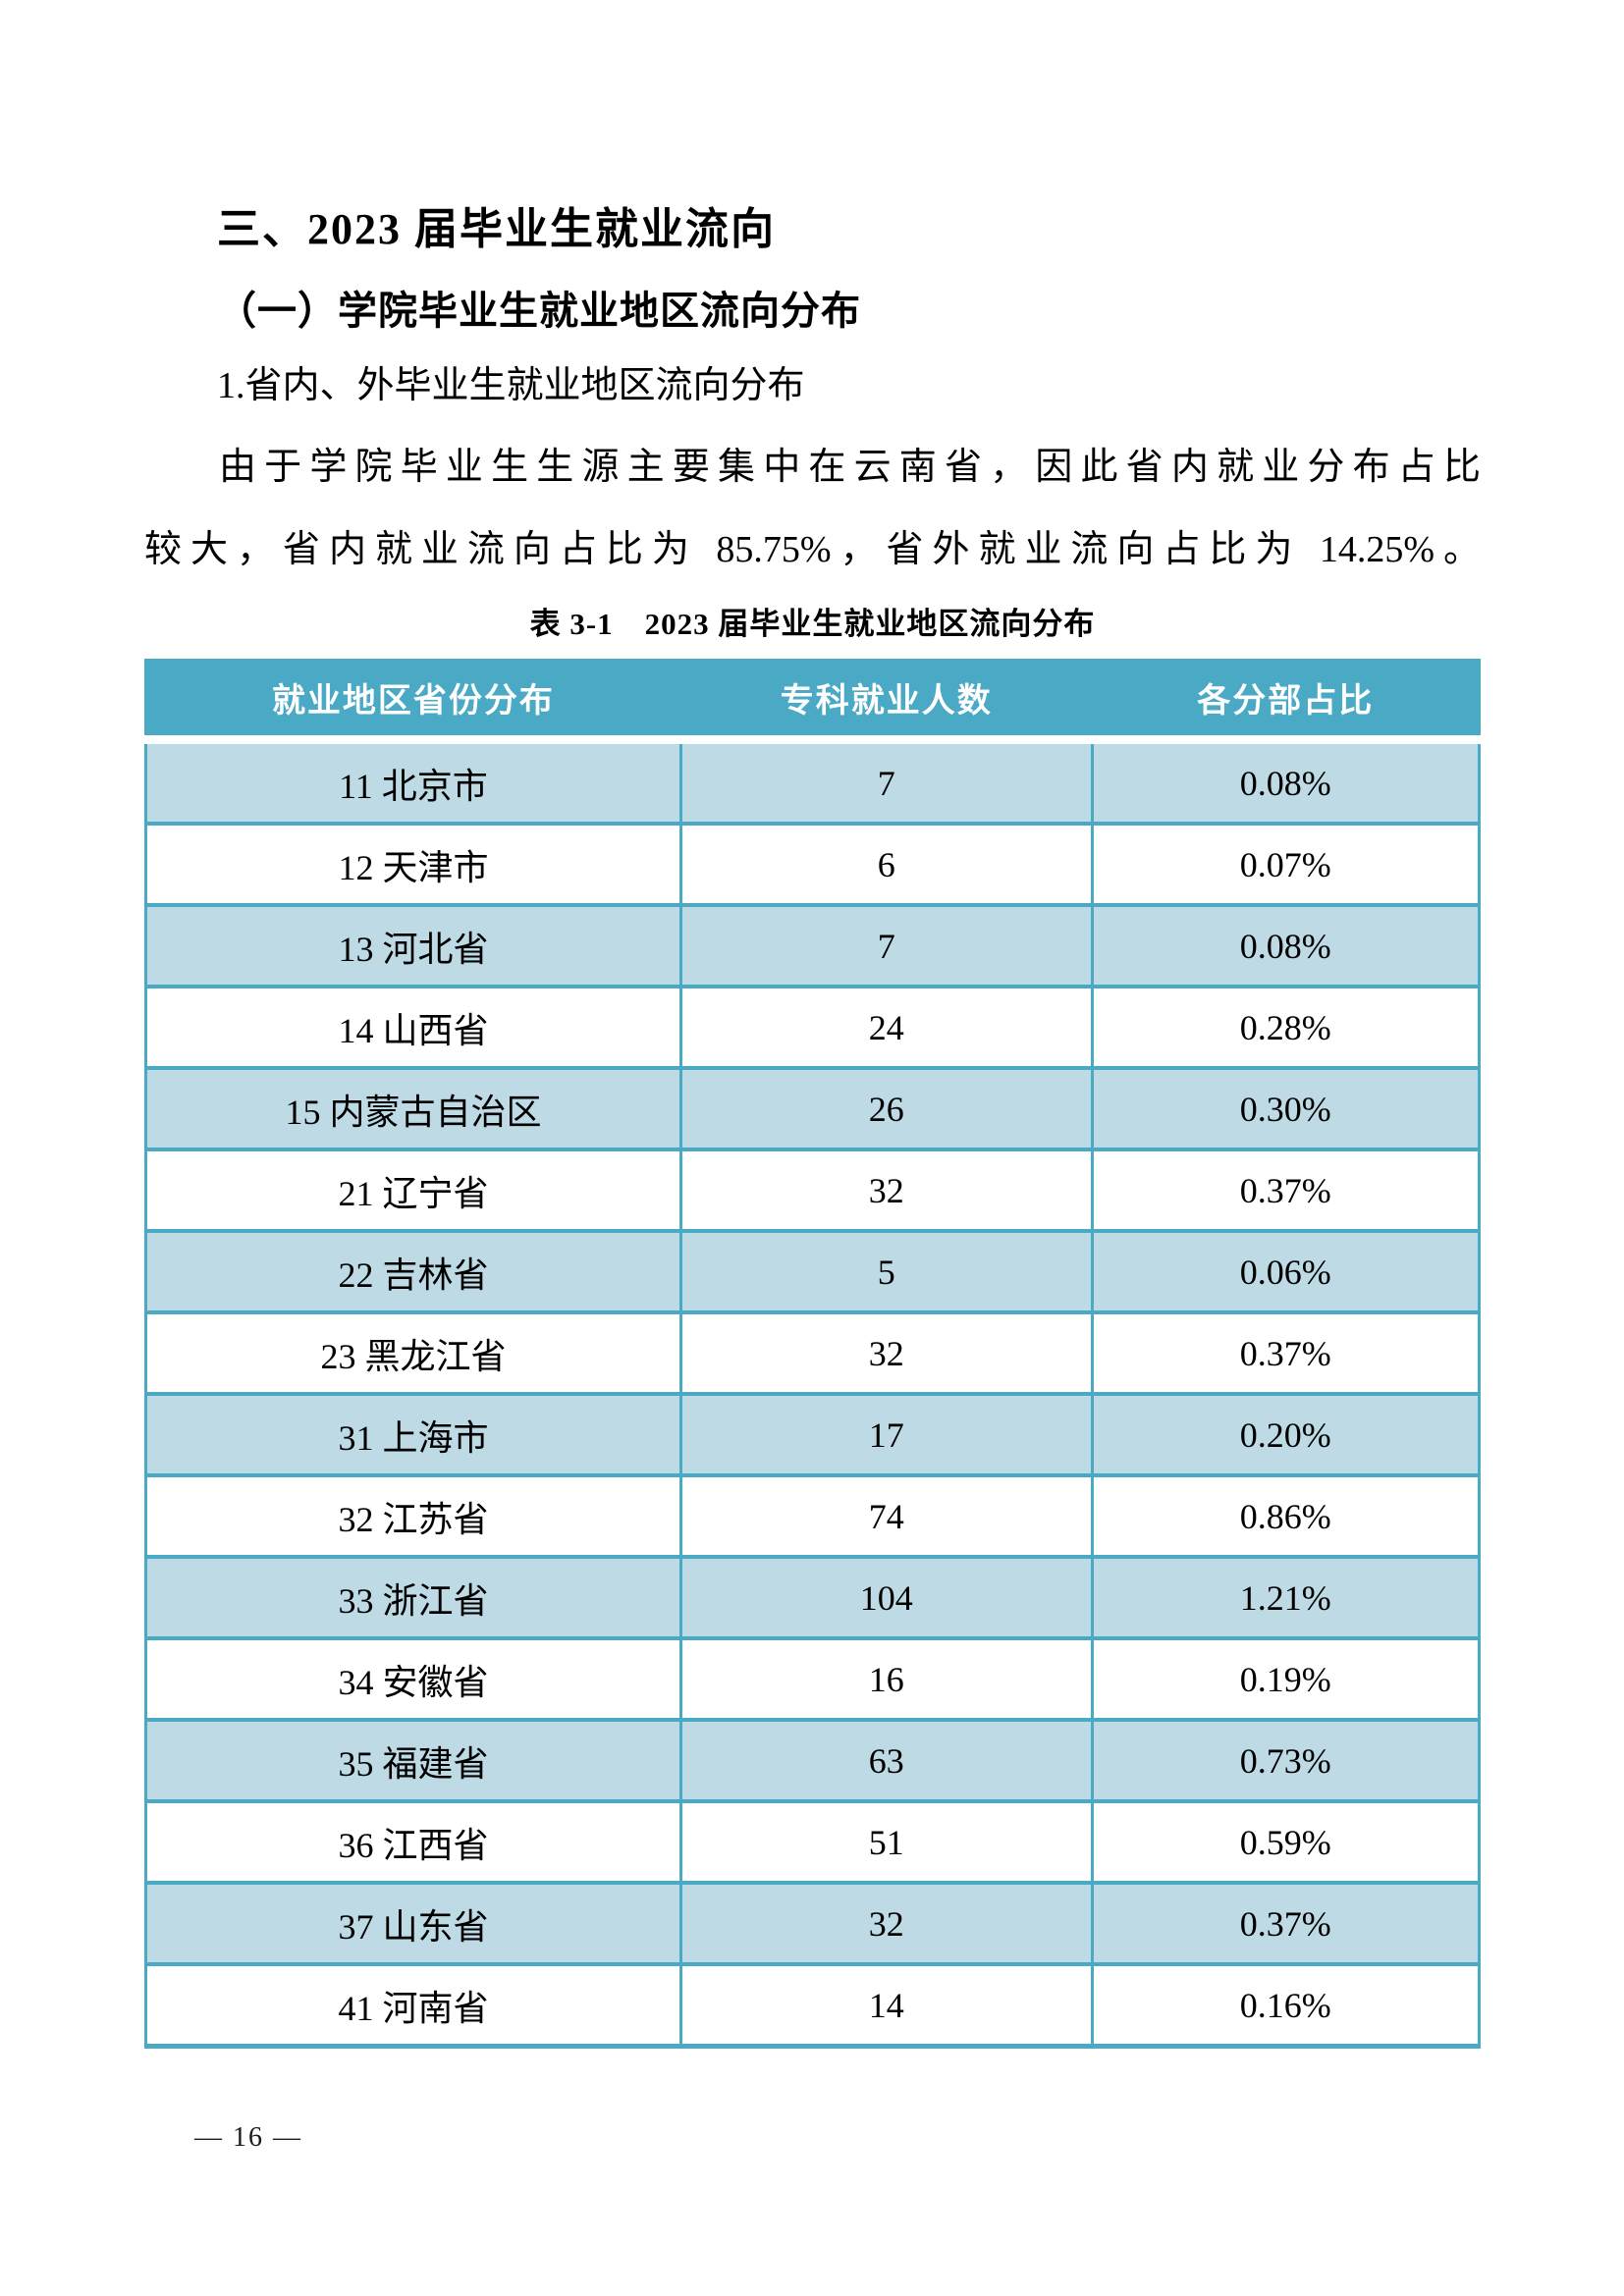 This screenshot has height=2296, width=1624. I want to click on table-row: 21 辽宁省 32 0.37%, so click(813, 1191).